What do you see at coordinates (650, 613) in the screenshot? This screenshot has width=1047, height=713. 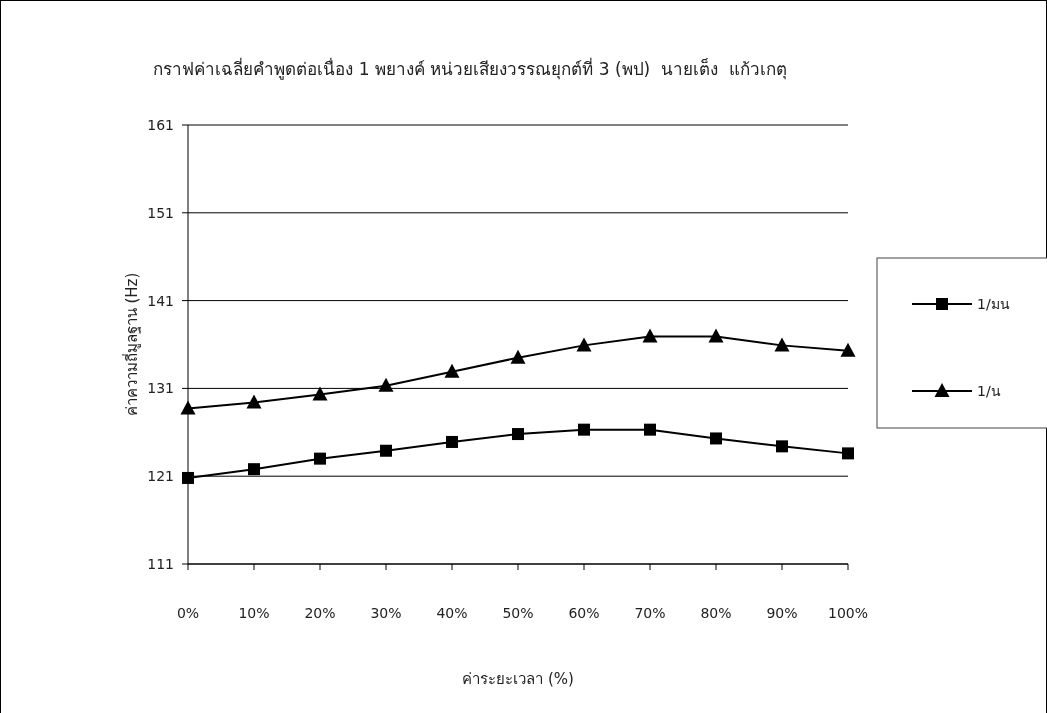 I see `x-tick-label: 70%` at bounding box center [650, 613].